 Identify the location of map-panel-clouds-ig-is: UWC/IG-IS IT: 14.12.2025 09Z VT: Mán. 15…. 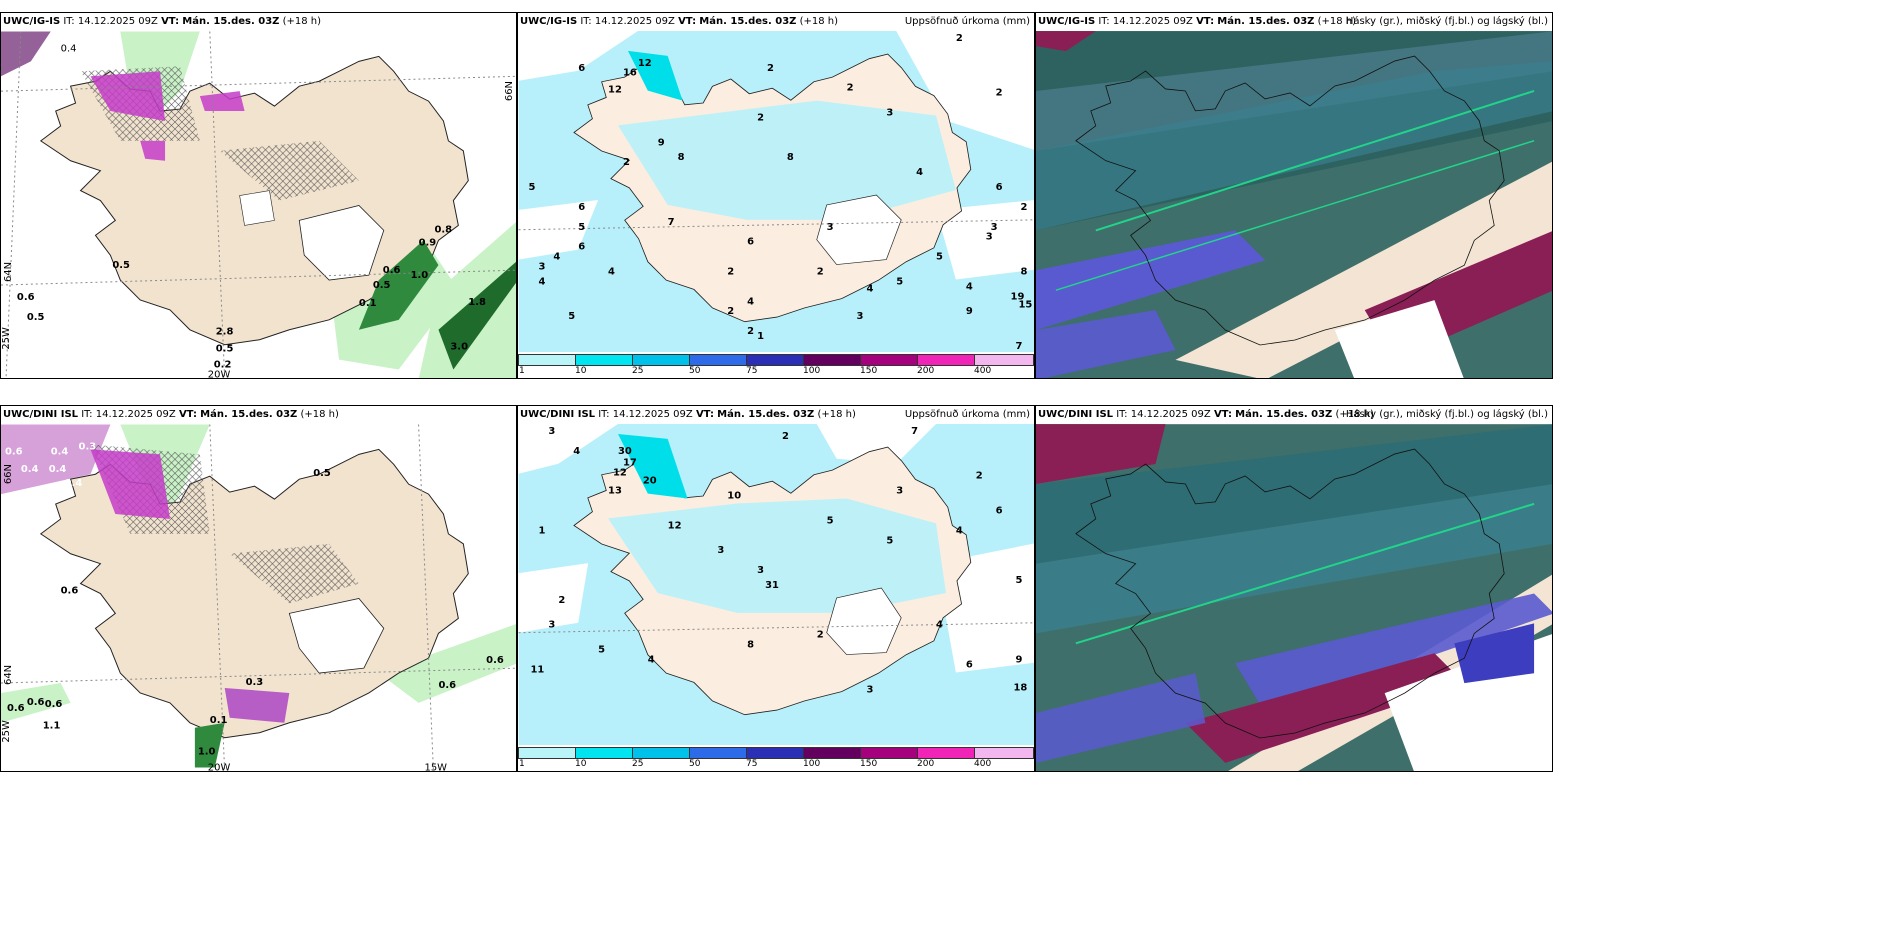
(1294, 195).